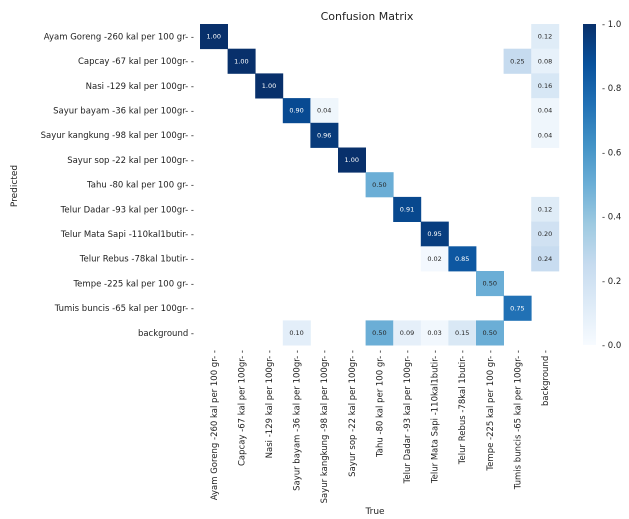 This screenshot has height=519, width=629. I want to click on y-tick-label: background -, so click(166, 334).